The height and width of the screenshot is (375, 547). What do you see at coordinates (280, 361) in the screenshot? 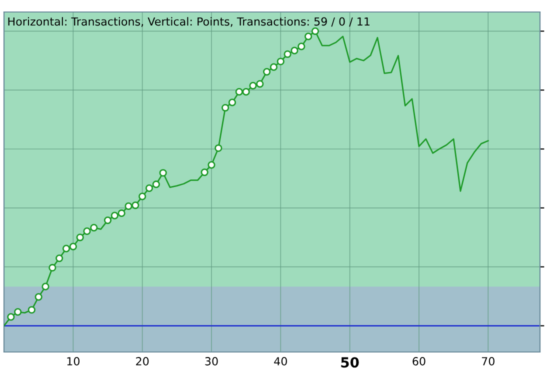
I see `x-tick-label: 40` at bounding box center [280, 361].